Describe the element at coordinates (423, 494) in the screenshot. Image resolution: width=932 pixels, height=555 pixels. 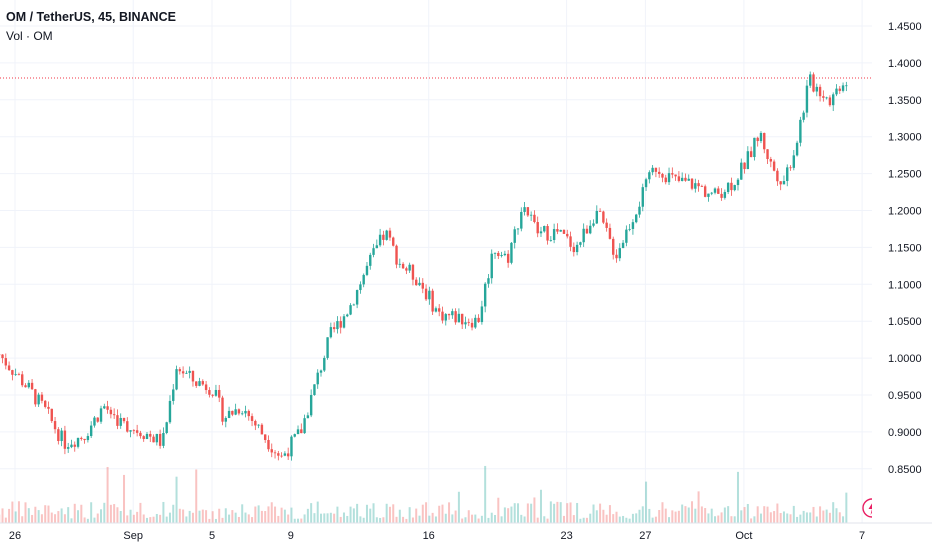
I see `volume-layer` at that location.